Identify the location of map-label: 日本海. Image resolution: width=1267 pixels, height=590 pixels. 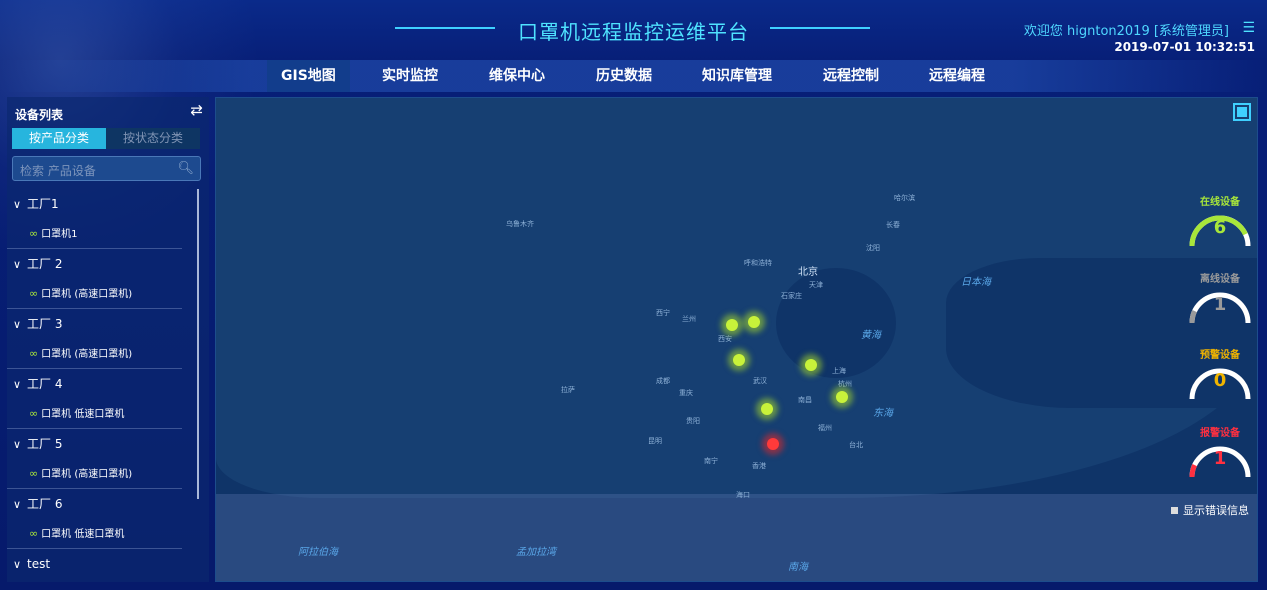
(976, 282).